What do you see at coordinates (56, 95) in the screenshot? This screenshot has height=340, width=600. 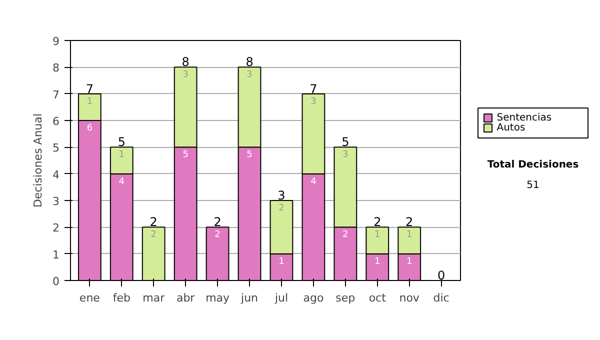 I see `y-tick-label: 7` at bounding box center [56, 95].